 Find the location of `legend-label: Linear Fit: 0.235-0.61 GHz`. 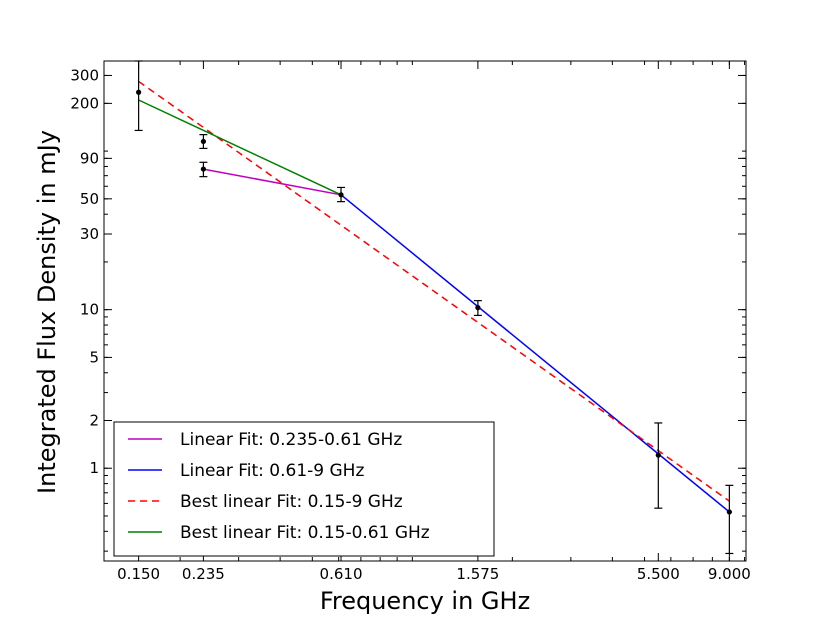

legend-label: Linear Fit: 0.235-0.61 GHz is located at coordinates (291, 440).